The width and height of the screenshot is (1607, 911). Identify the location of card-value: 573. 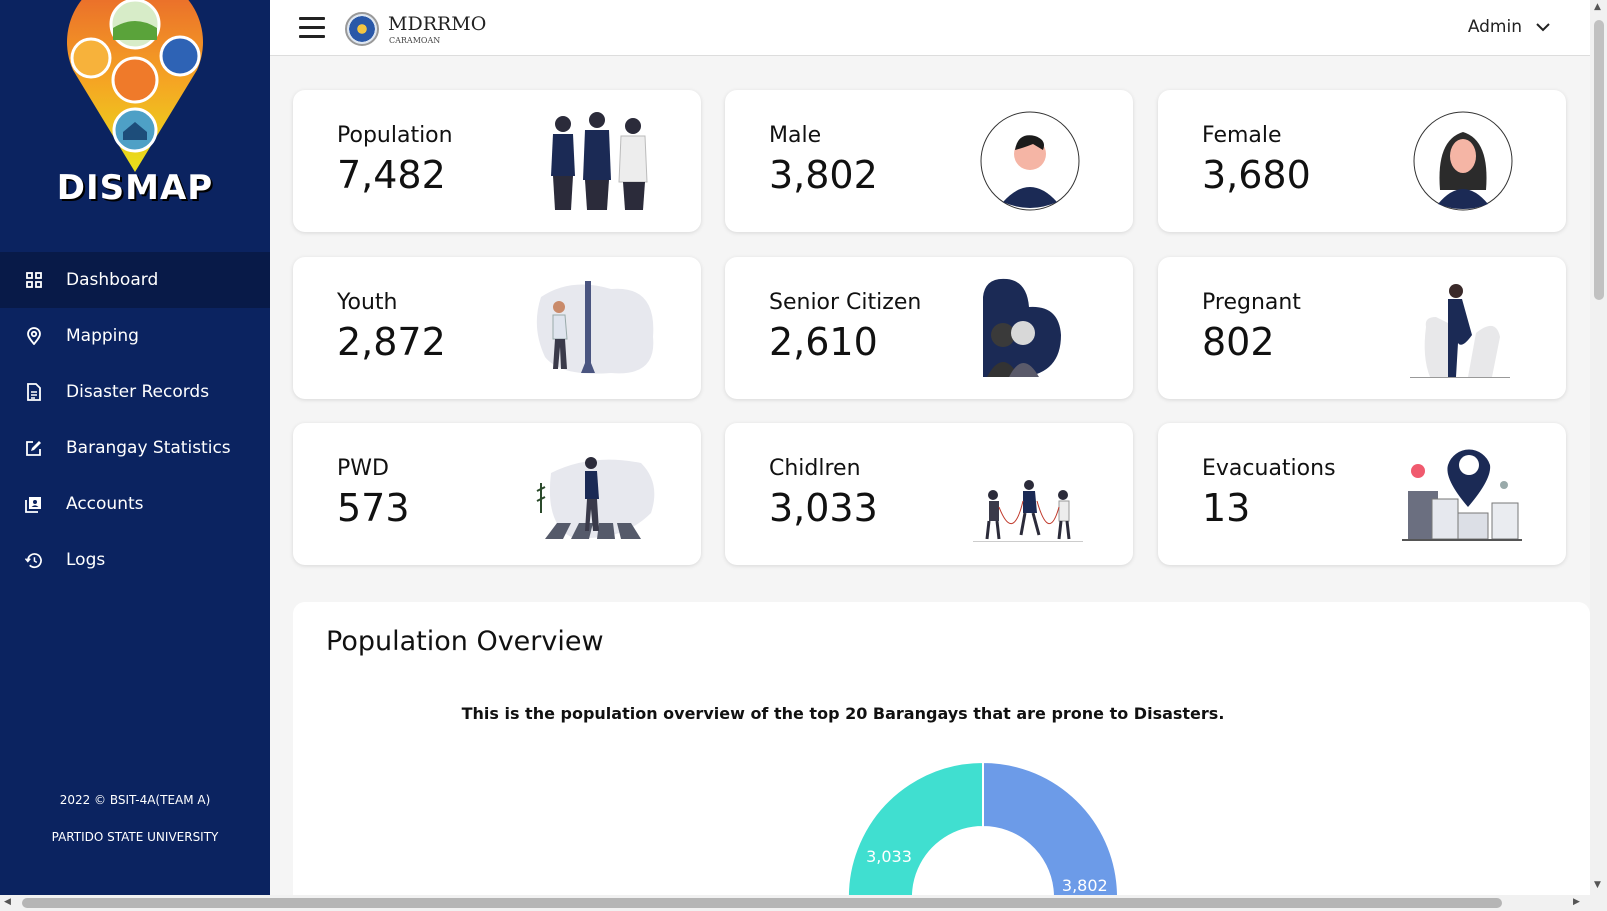
(373, 508).